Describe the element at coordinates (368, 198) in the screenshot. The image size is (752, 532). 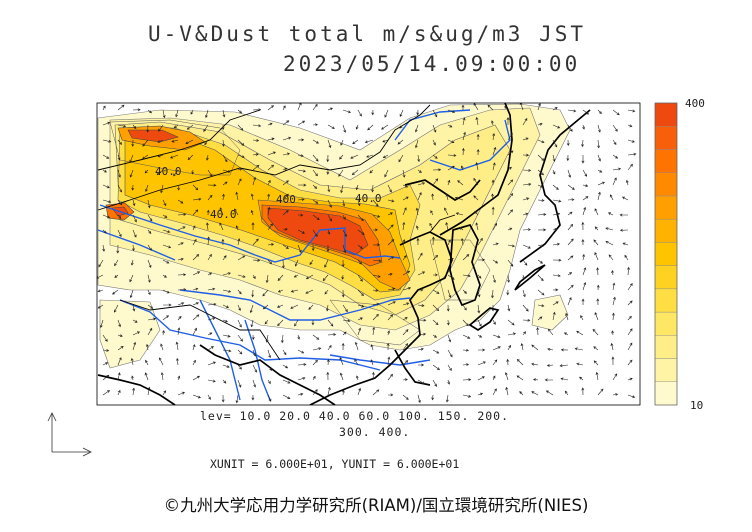
I see `contour-label: 40.0` at that location.